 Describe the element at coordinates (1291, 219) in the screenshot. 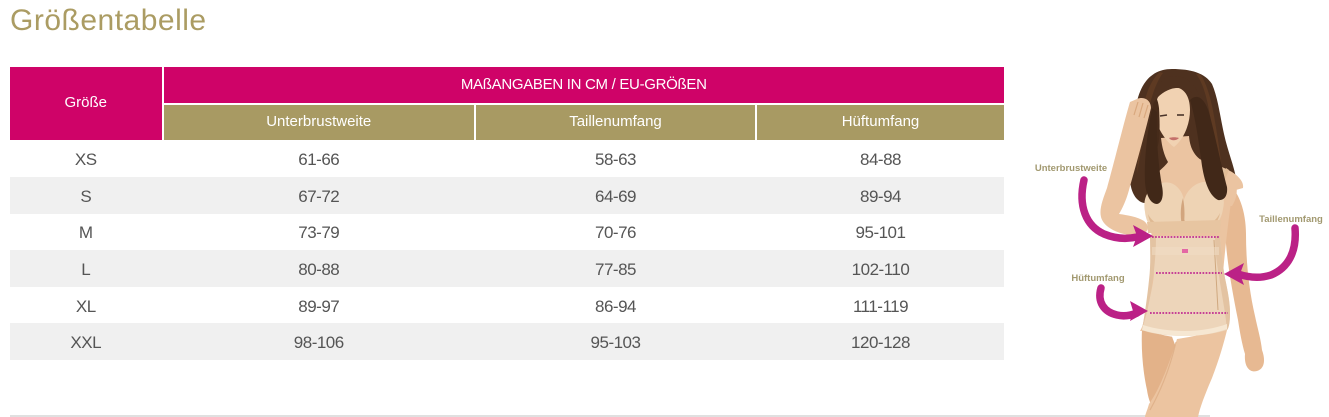

I see `svg-text: Taillenumfang` at that location.